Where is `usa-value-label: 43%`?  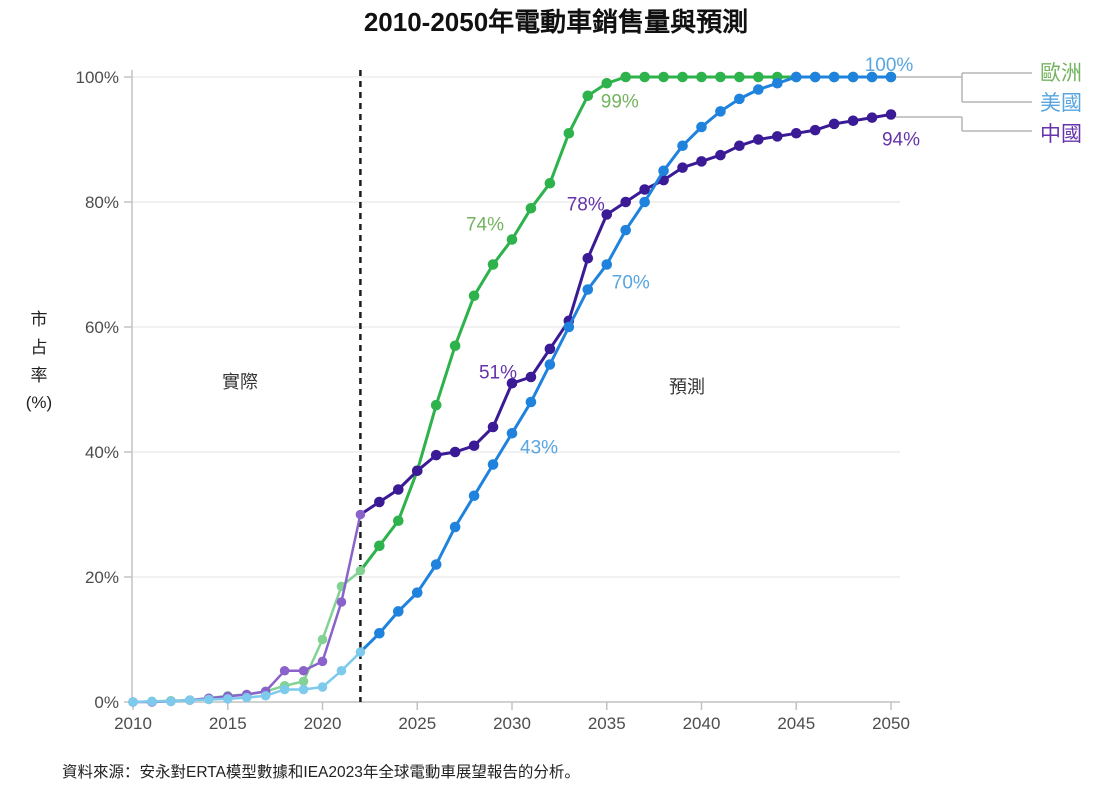
usa-value-label: 43% is located at coordinates (539, 447).